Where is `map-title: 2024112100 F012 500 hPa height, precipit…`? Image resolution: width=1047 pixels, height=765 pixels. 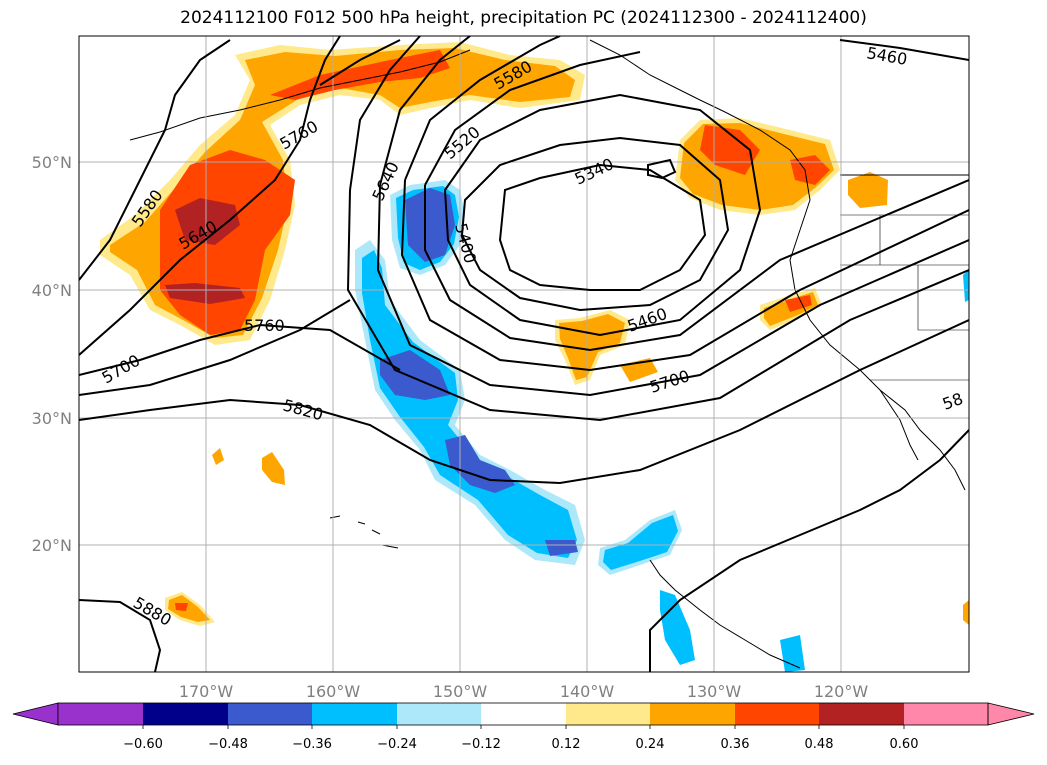
map-title: 2024112100 F012 500 hPa height, precipit… is located at coordinates (523, 18).